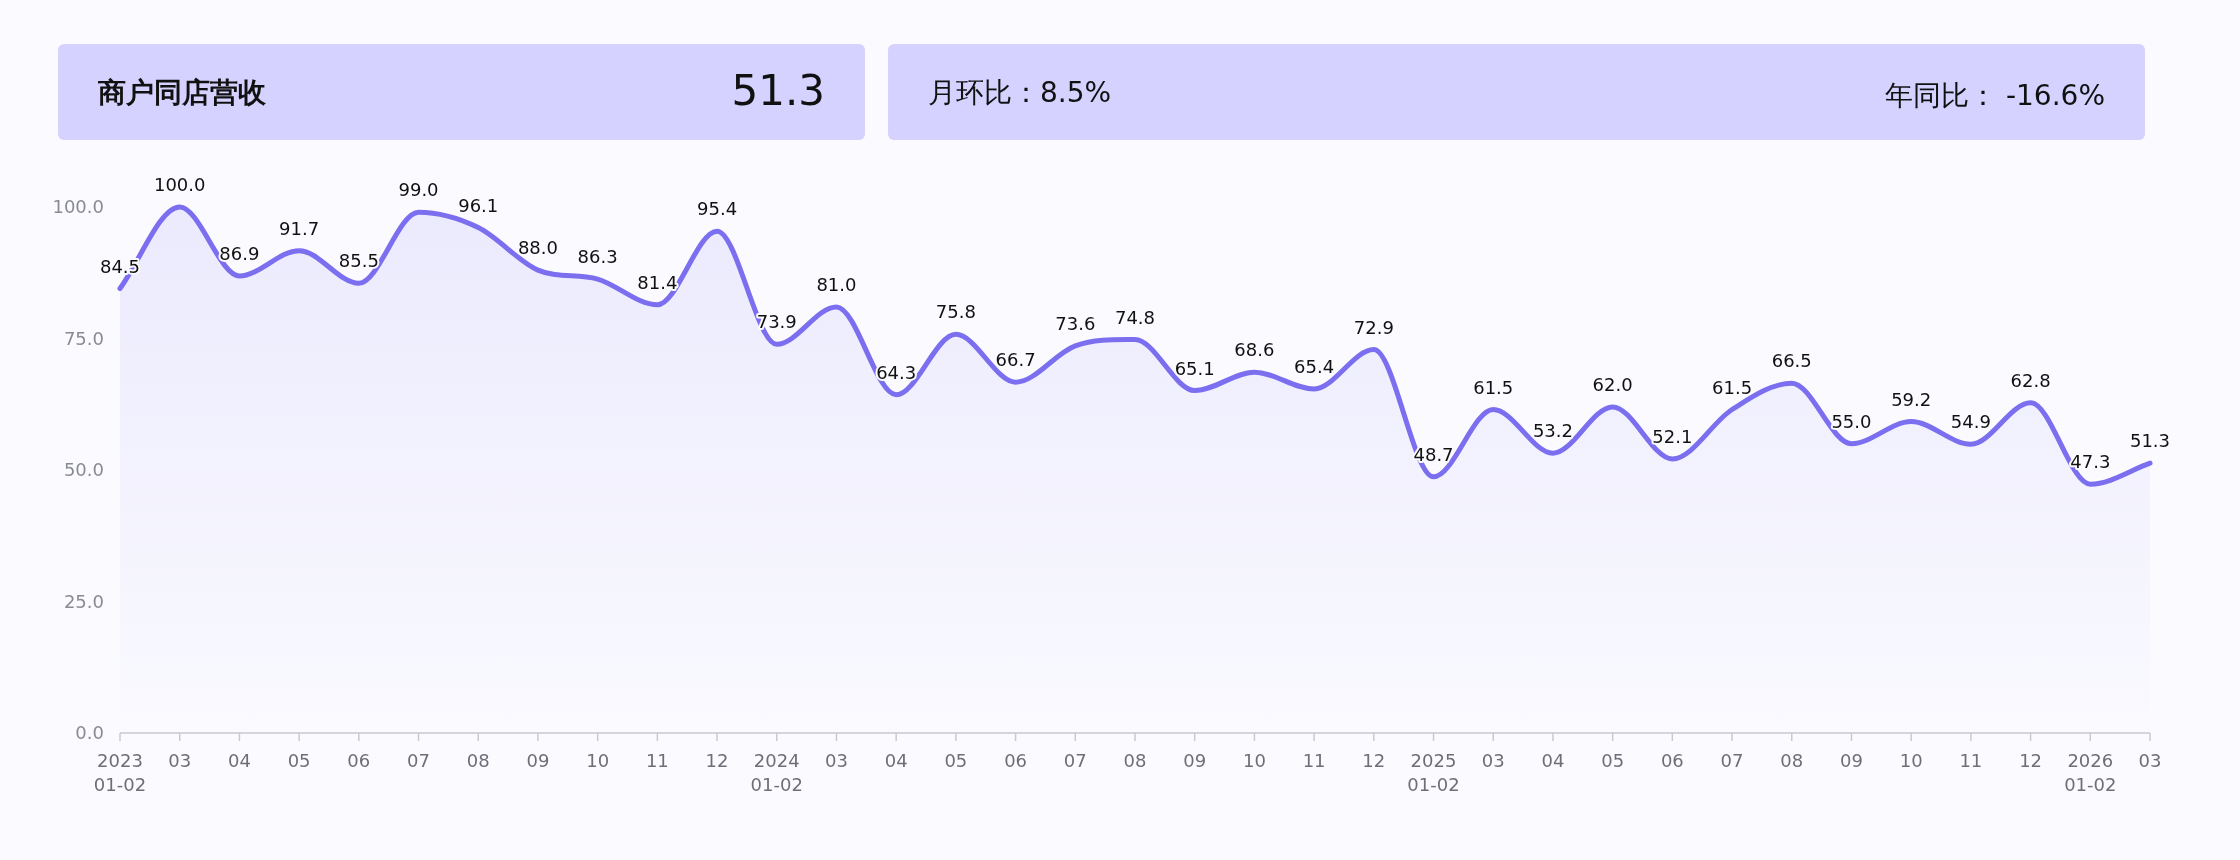  I want to click on text: 86.9, so click(239, 253).